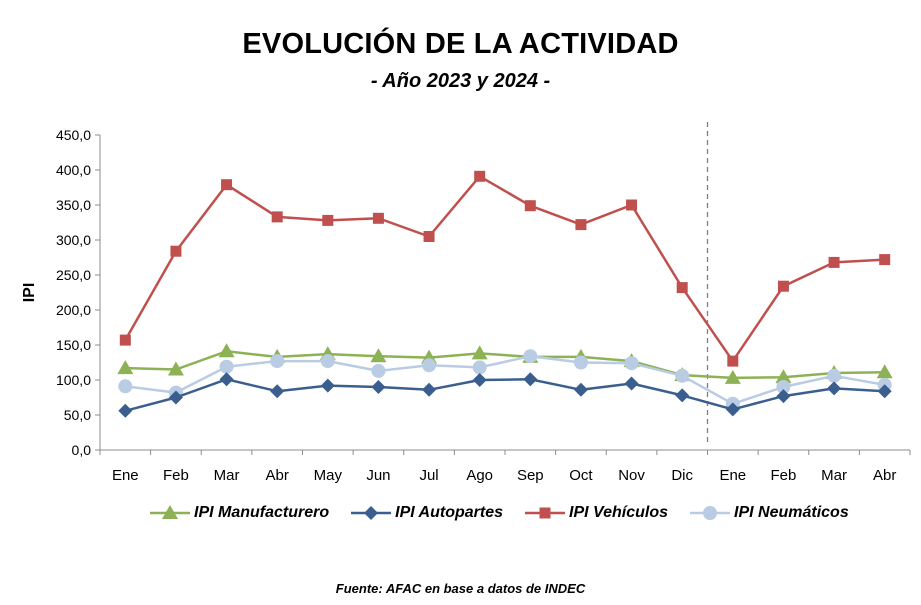 The image size is (921, 605). I want to click on legend-item: IPI Vehículos, so click(596, 513).